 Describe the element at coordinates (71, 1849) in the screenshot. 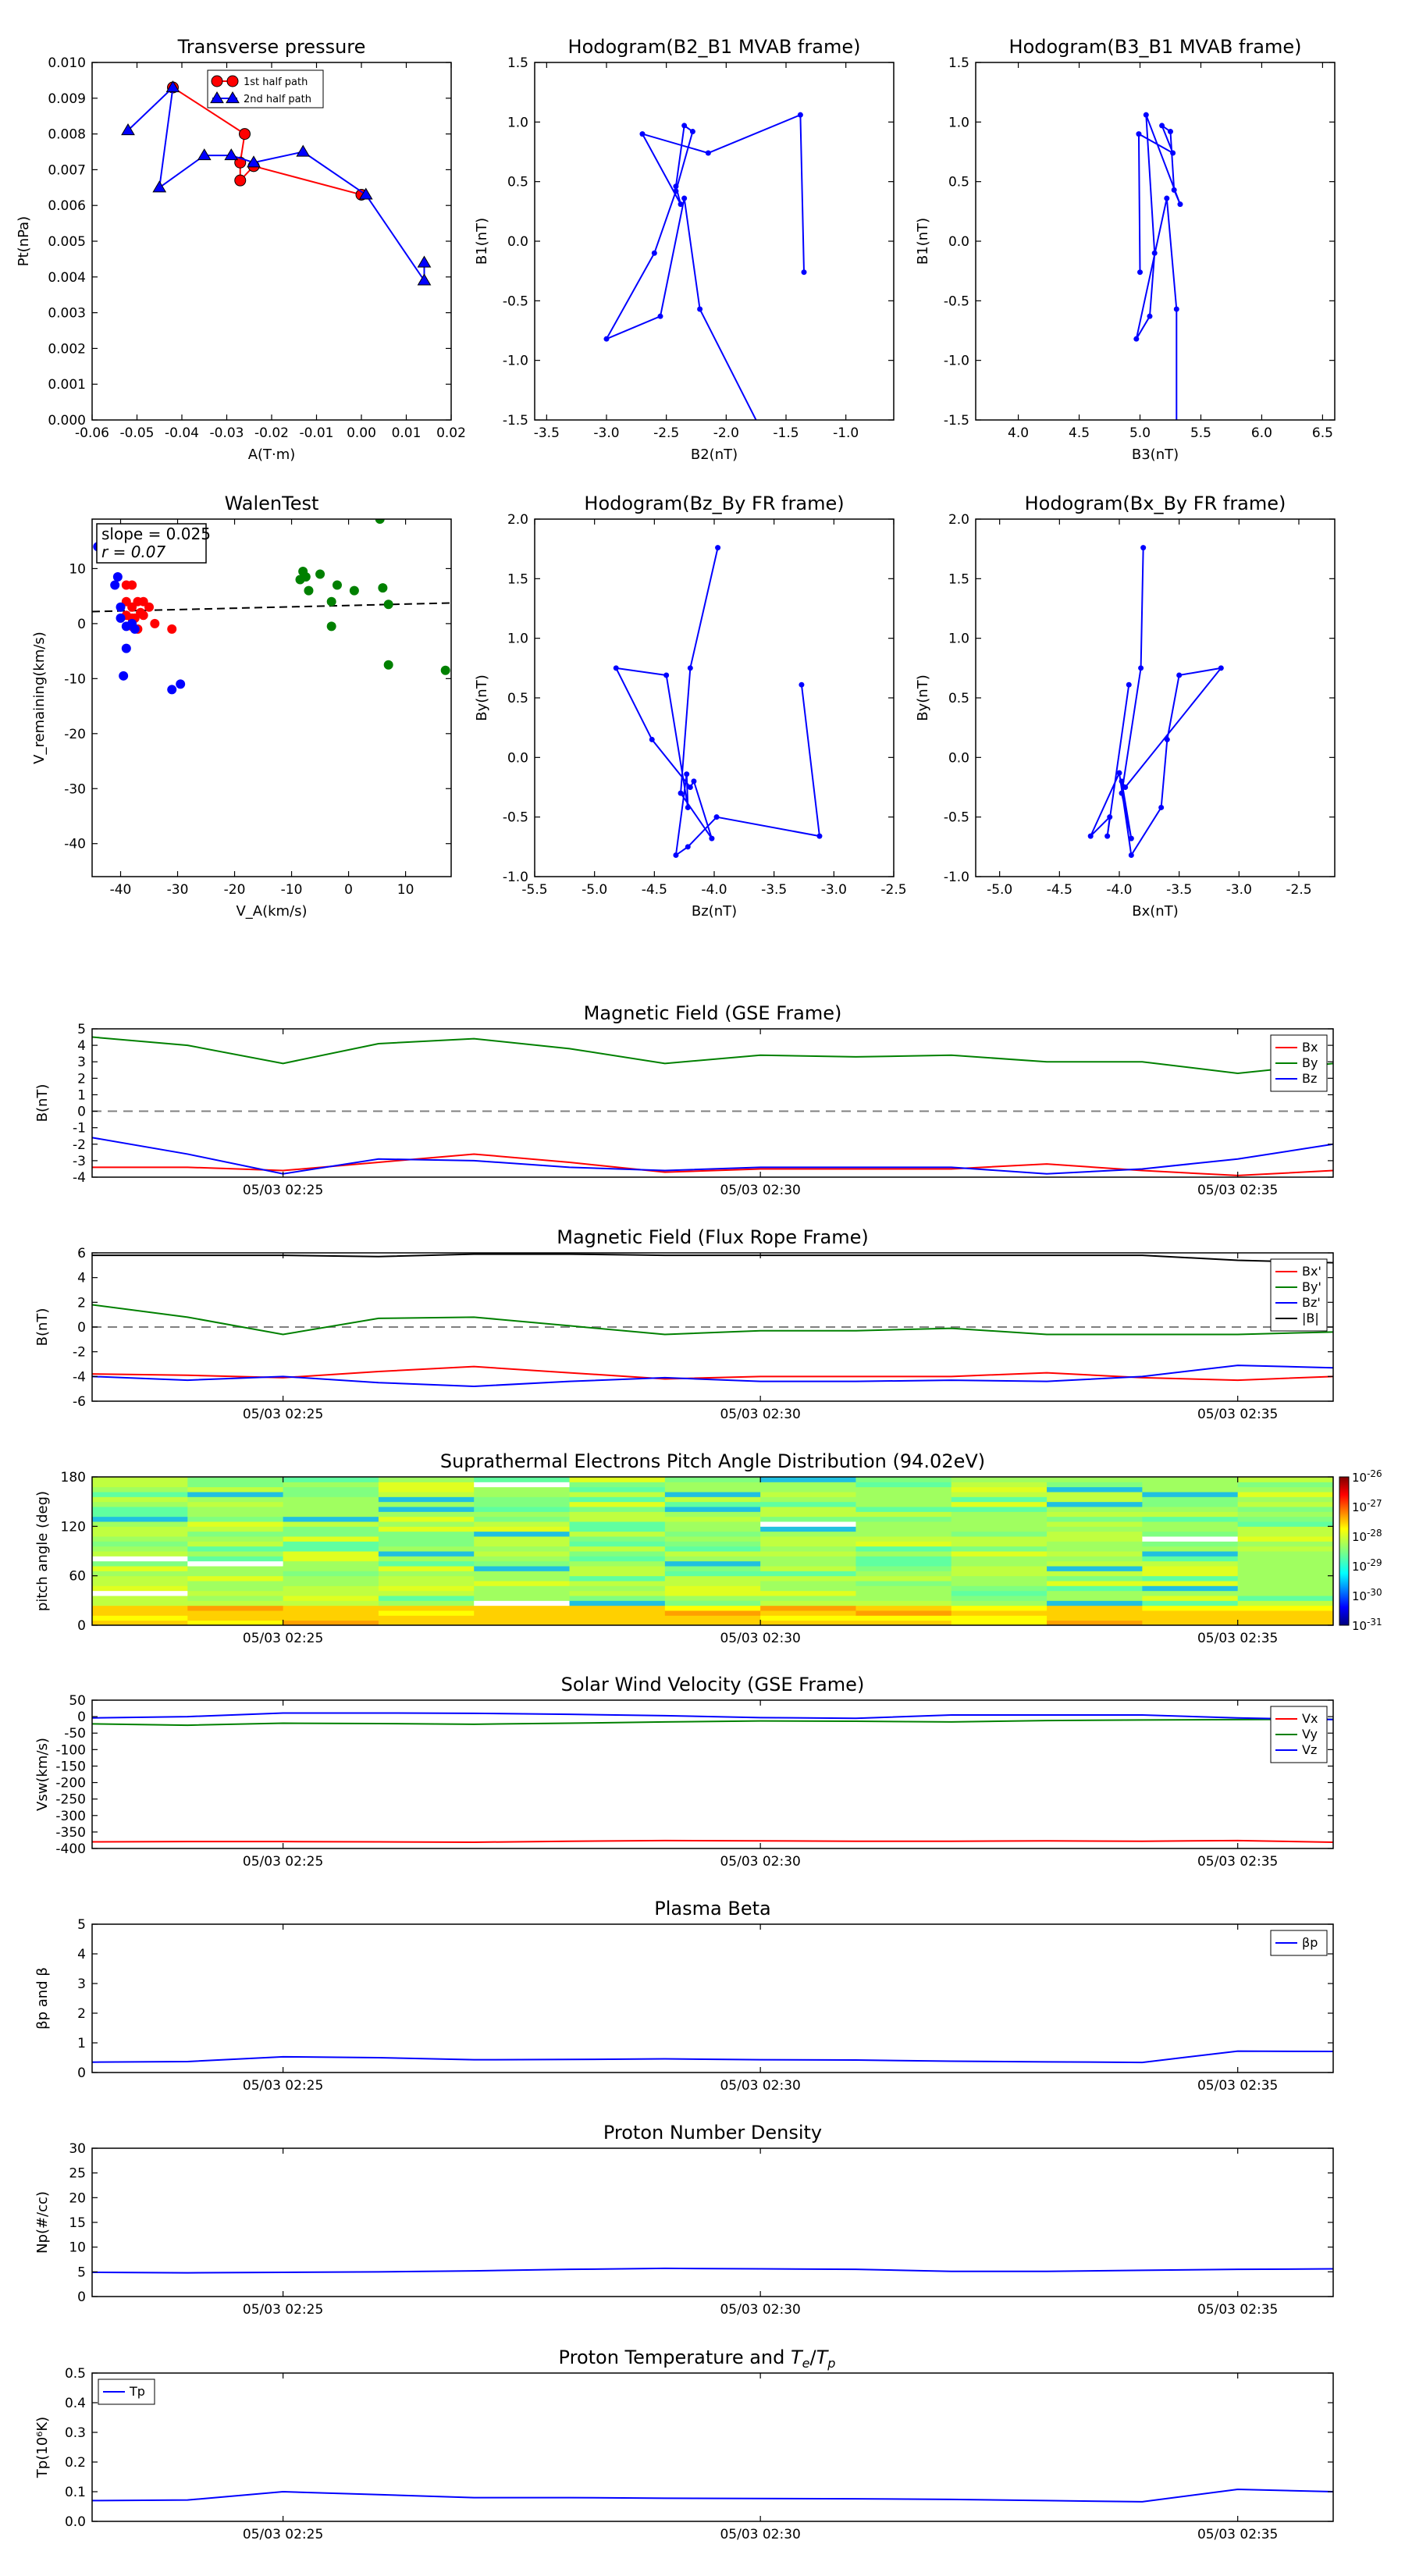

I see `vsw-ytick-label: -400` at that location.